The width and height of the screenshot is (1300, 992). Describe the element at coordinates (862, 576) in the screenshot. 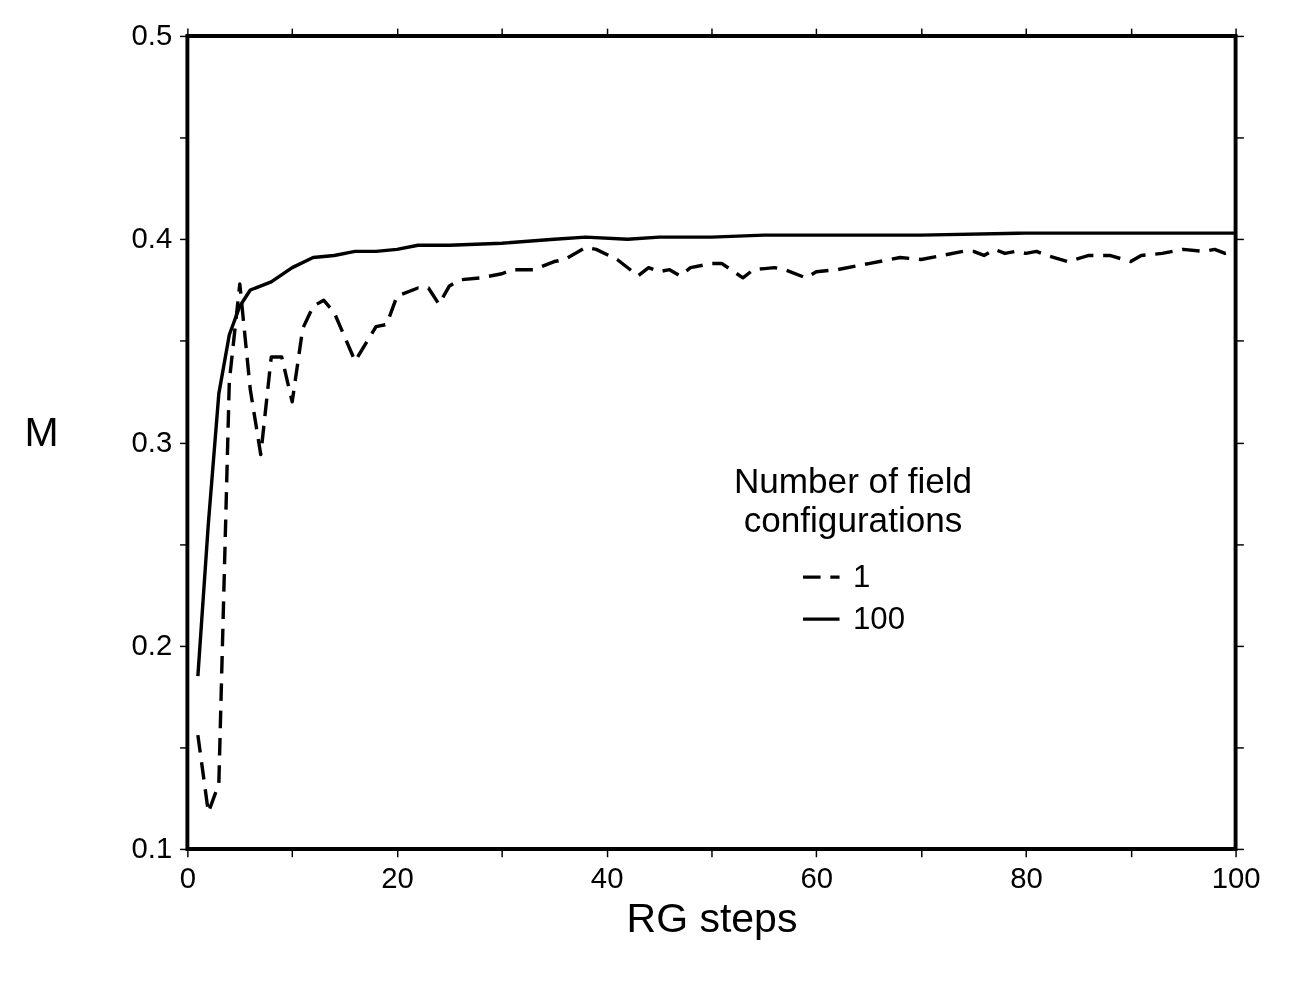

I see `legend-label: 1` at that location.